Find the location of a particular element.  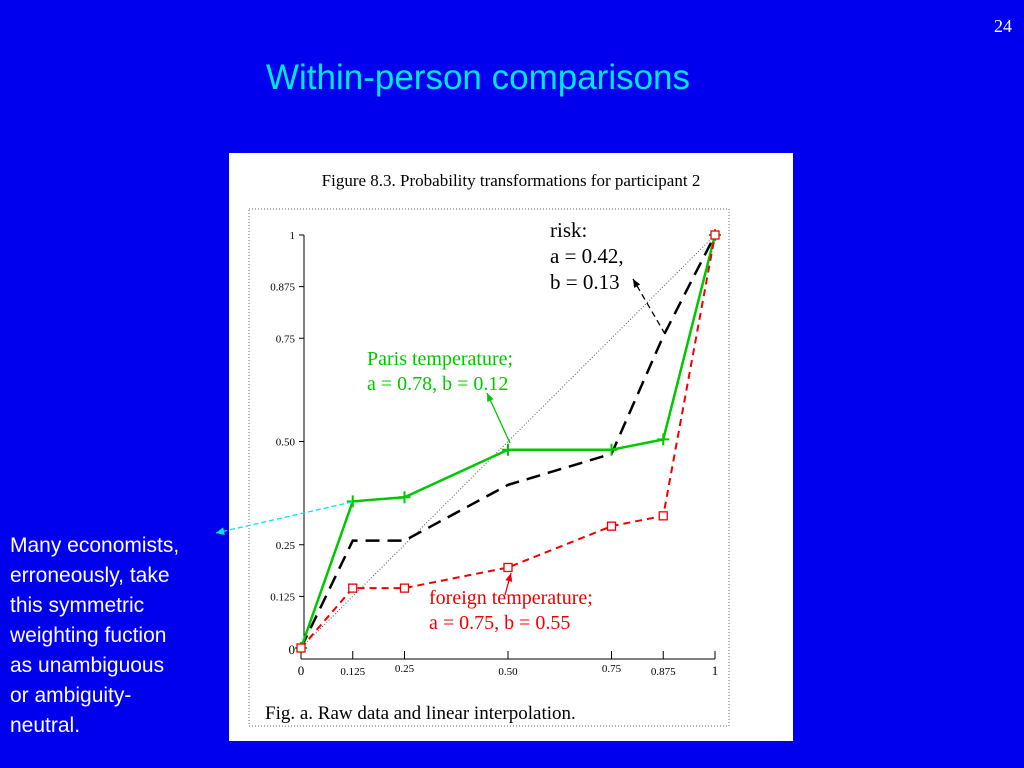

y-tick-label: 0.25 is located at coordinates (286, 546).